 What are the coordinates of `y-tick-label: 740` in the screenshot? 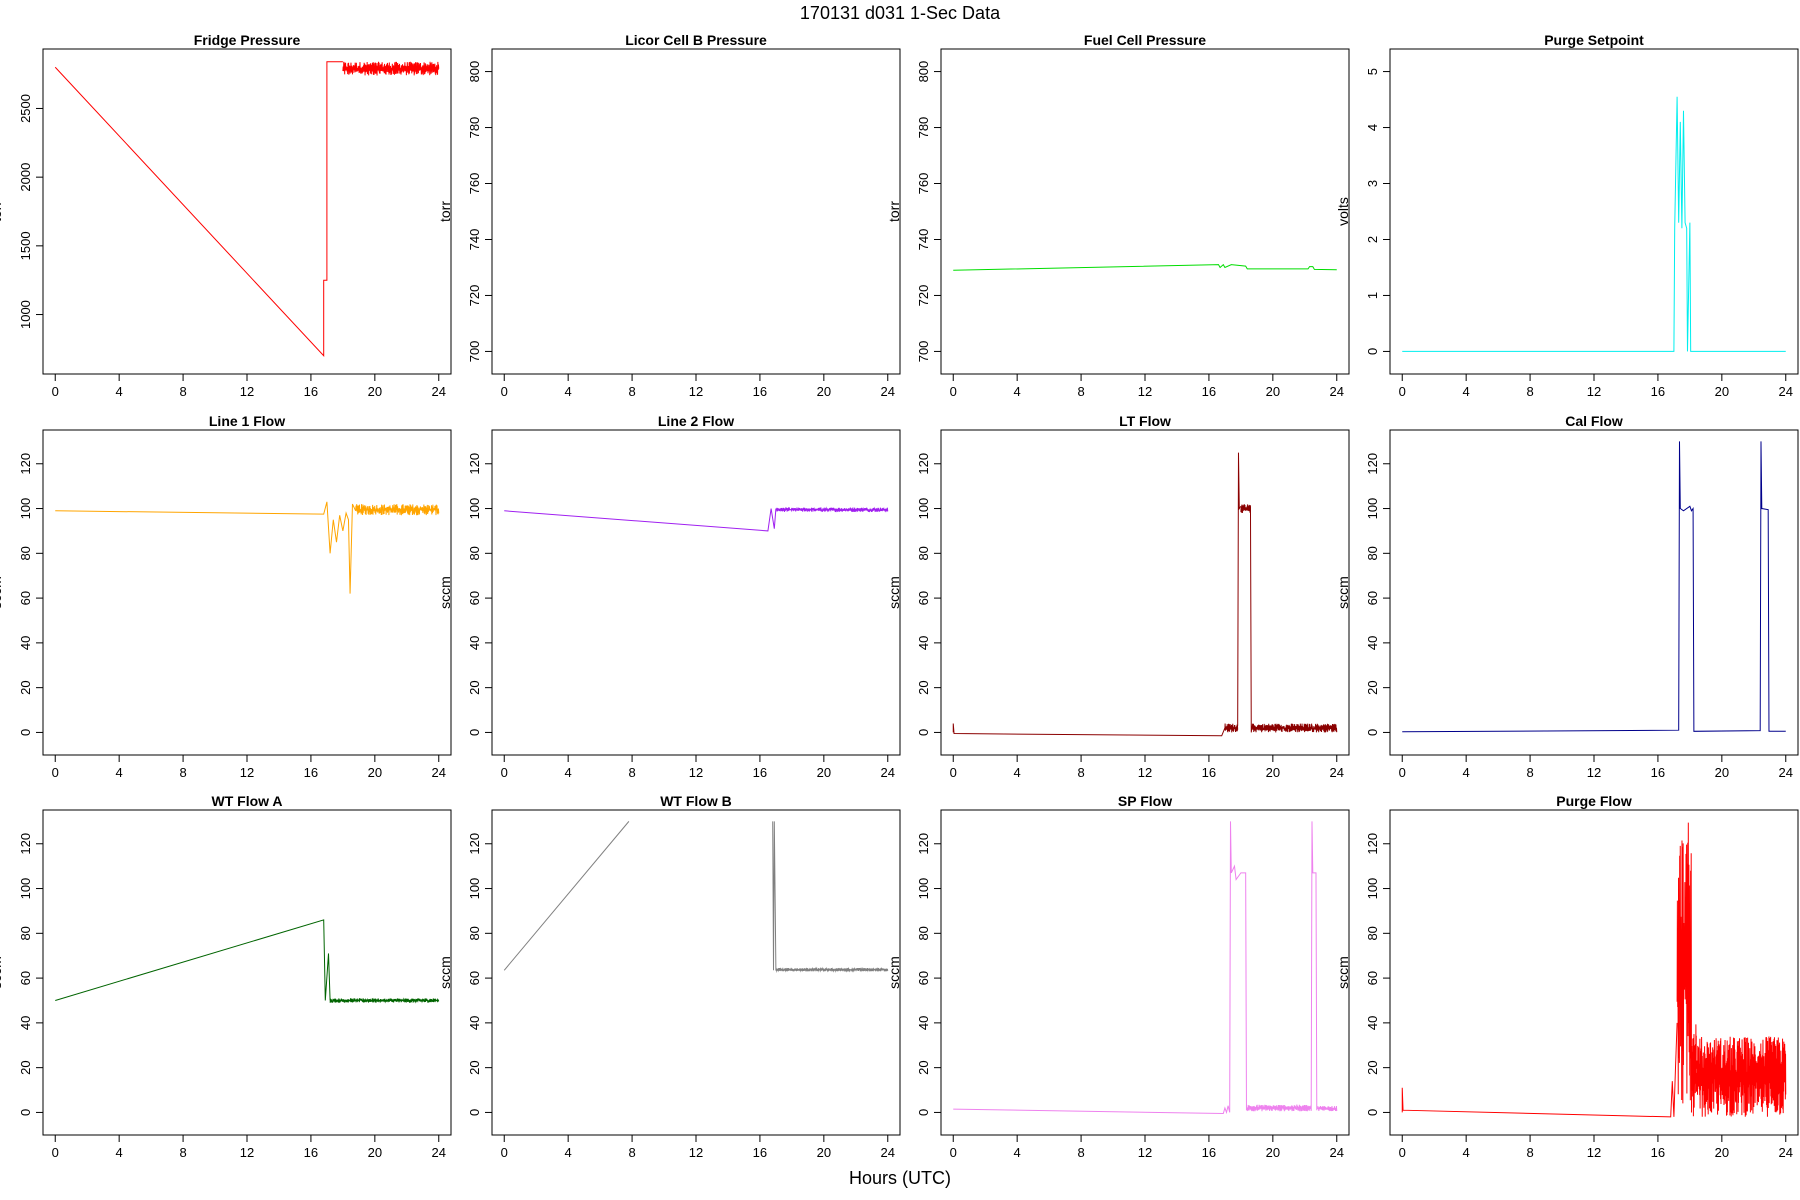 It's located at (474, 240).